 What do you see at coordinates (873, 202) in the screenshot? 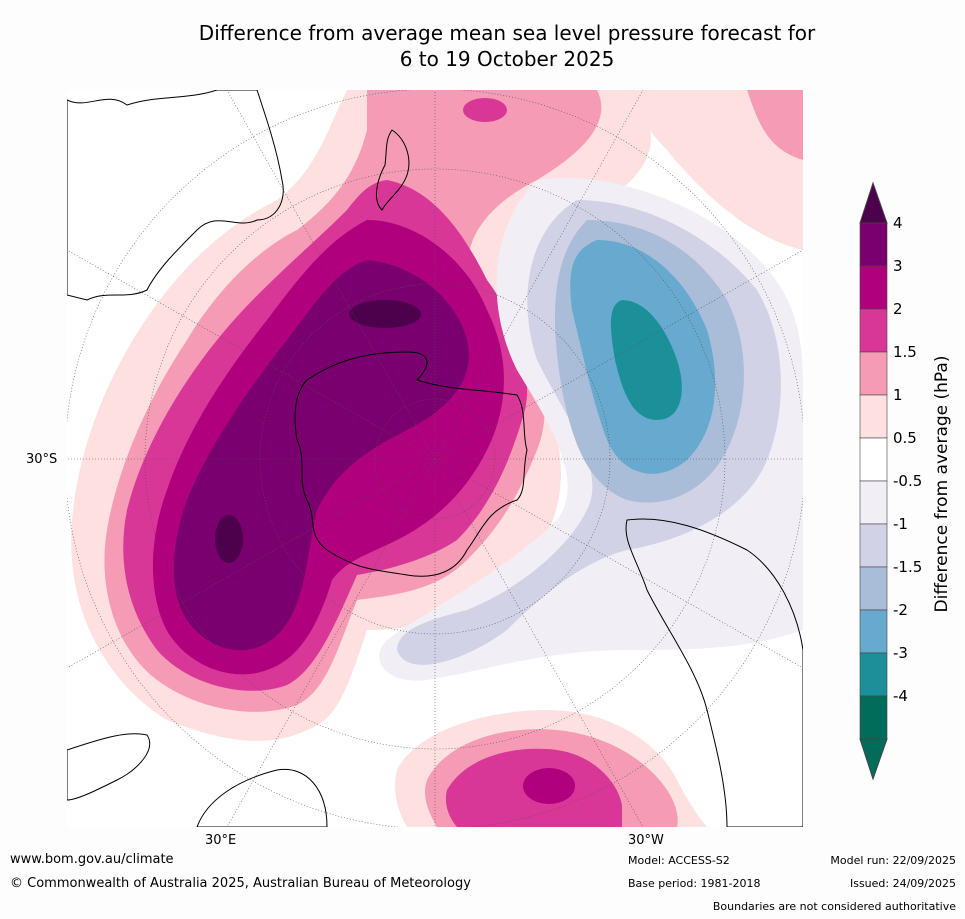
I see `colorbar-top-arrow` at bounding box center [873, 202].